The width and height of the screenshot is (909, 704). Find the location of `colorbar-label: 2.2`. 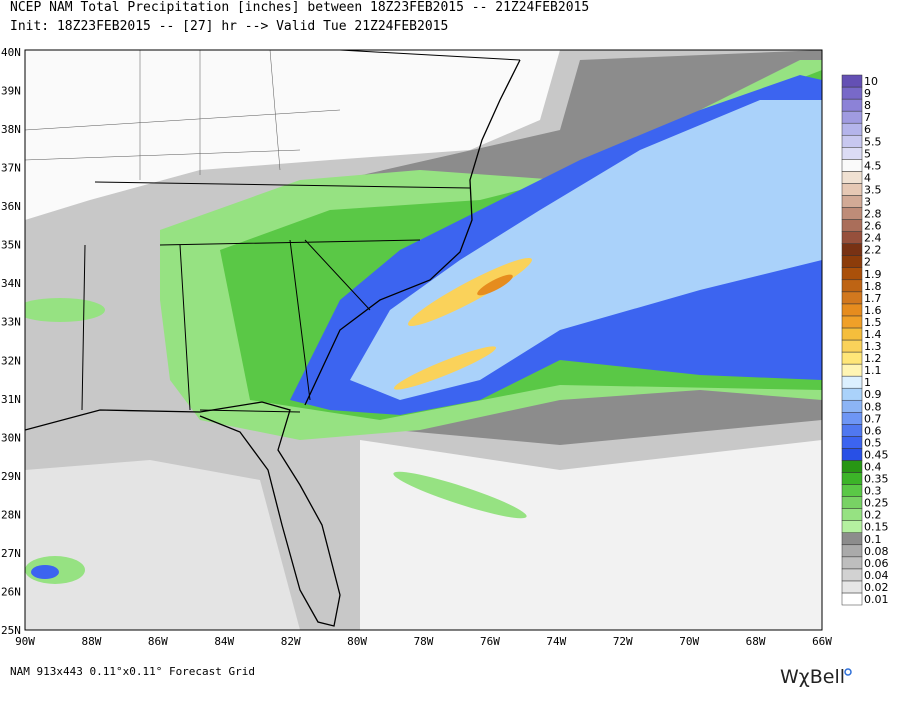

colorbar-label: 2.2 is located at coordinates (873, 250).